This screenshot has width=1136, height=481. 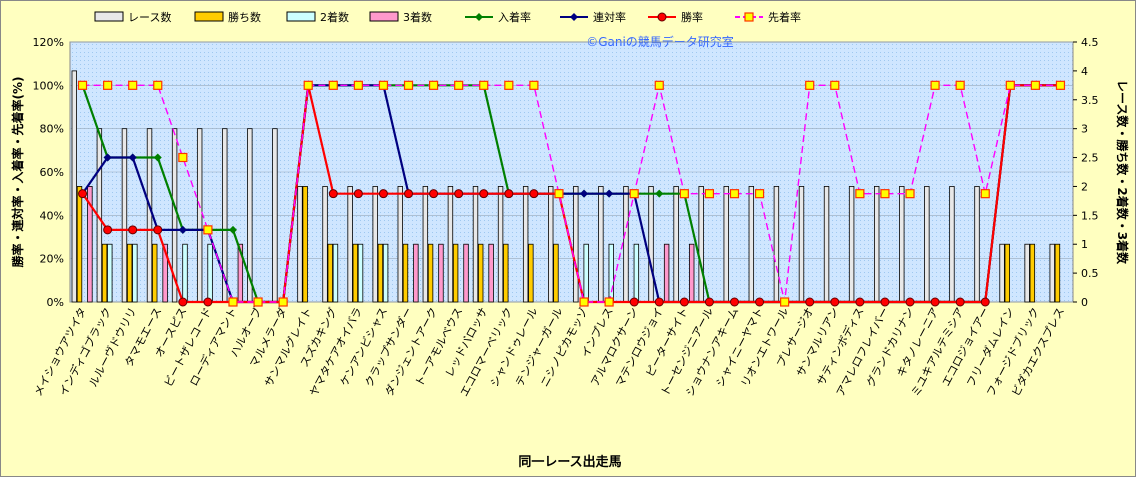 I want to click on x-axis-title: 同一レース出走馬, so click(x=569, y=462).